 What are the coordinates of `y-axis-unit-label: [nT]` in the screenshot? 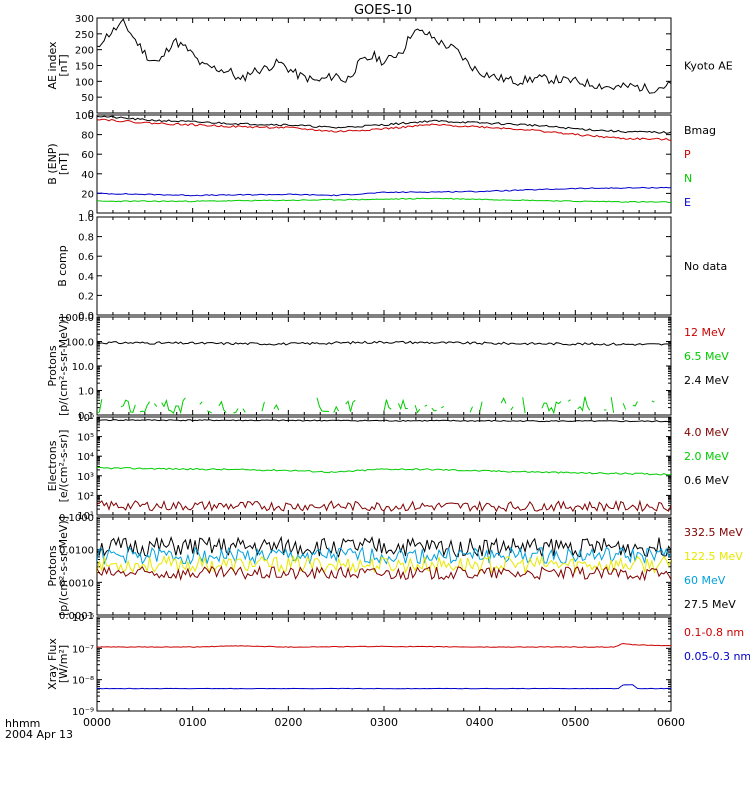 It's located at (63, 164).